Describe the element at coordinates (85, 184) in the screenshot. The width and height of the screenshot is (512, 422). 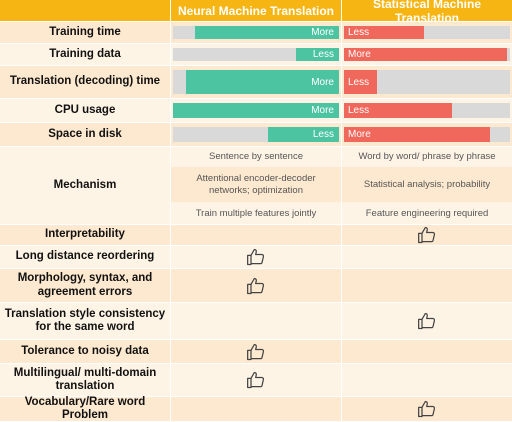
I see `row-label: Mechanism` at that location.